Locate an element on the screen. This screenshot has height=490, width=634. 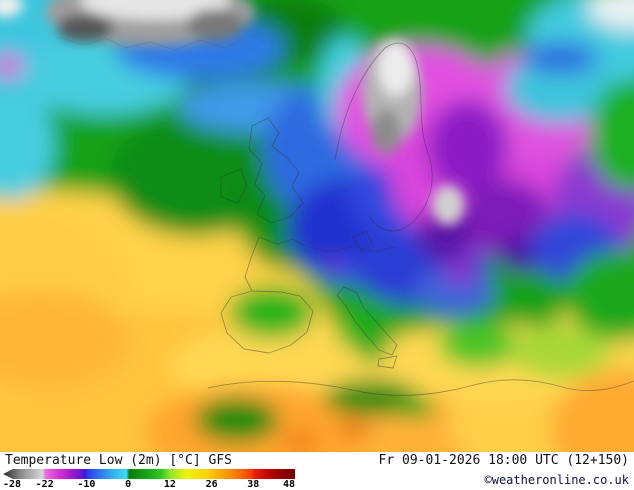
legend-tick: 38 is located at coordinates (253, 484).